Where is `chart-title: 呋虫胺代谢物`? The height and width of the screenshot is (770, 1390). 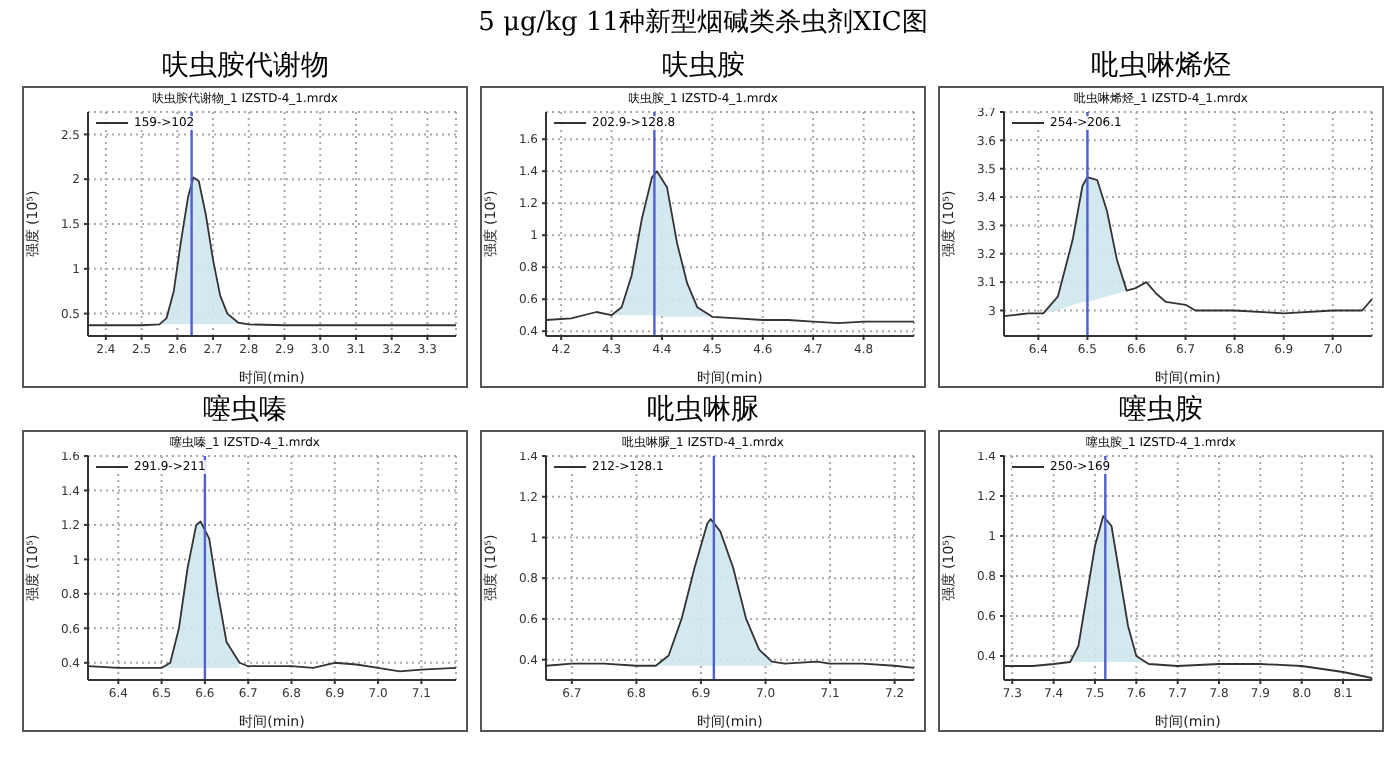
chart-title: 呋虫胺代谢物 is located at coordinates (245, 67).